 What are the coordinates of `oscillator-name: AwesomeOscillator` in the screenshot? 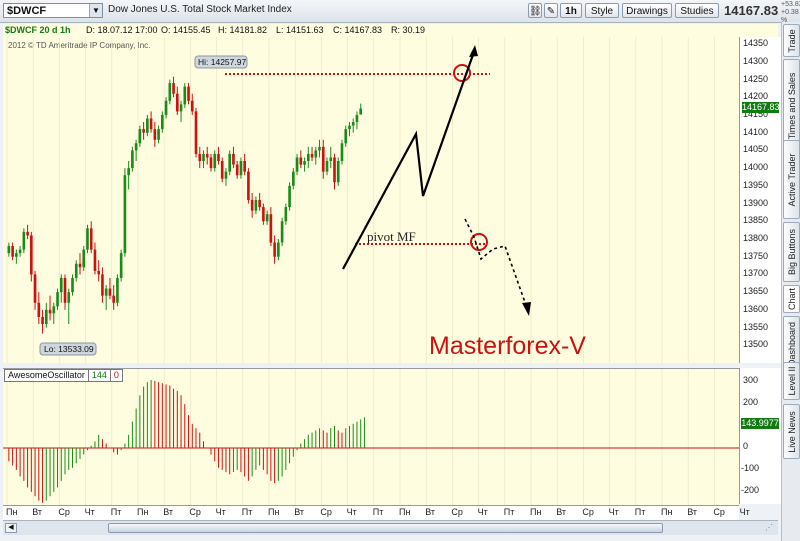 It's located at (47, 375).